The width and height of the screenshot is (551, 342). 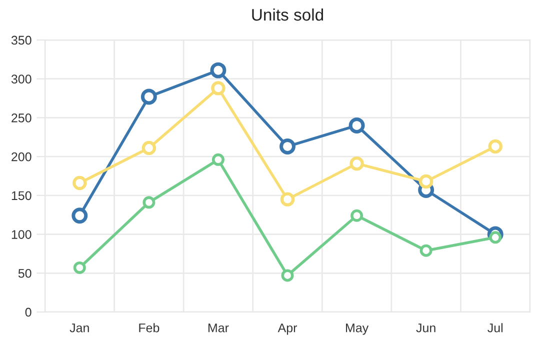 I want to click on y-tick-label: 200, so click(x=22, y=157).